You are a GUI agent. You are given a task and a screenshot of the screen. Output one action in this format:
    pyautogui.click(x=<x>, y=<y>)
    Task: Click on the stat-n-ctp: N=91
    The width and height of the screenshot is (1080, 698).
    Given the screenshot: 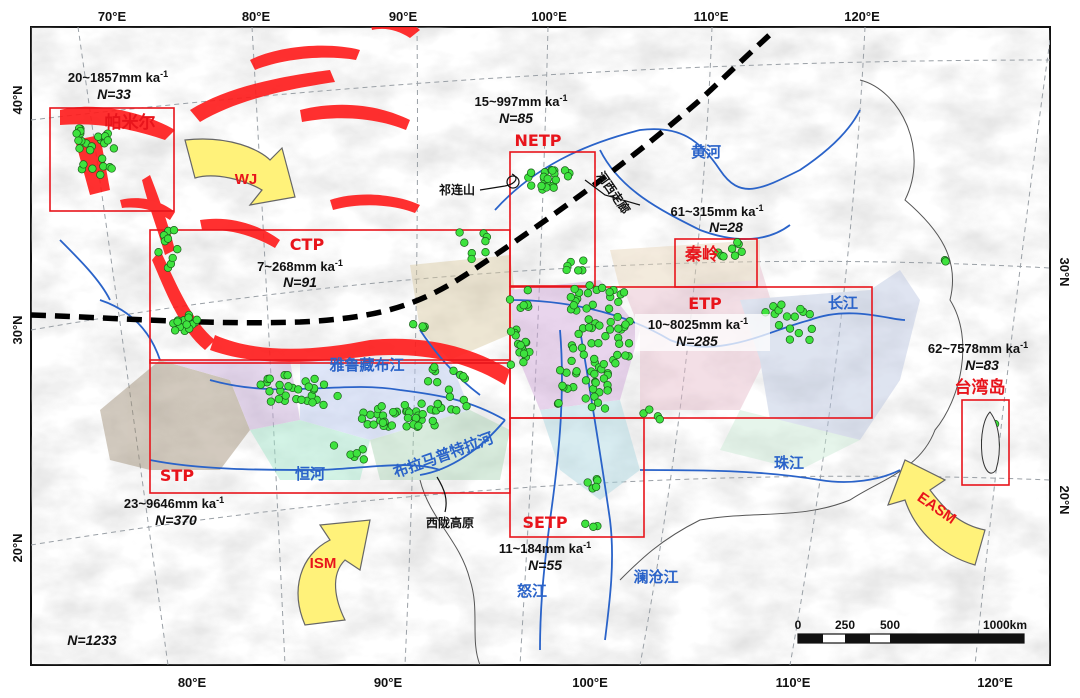 What is the action you would take?
    pyautogui.click(x=300, y=282)
    